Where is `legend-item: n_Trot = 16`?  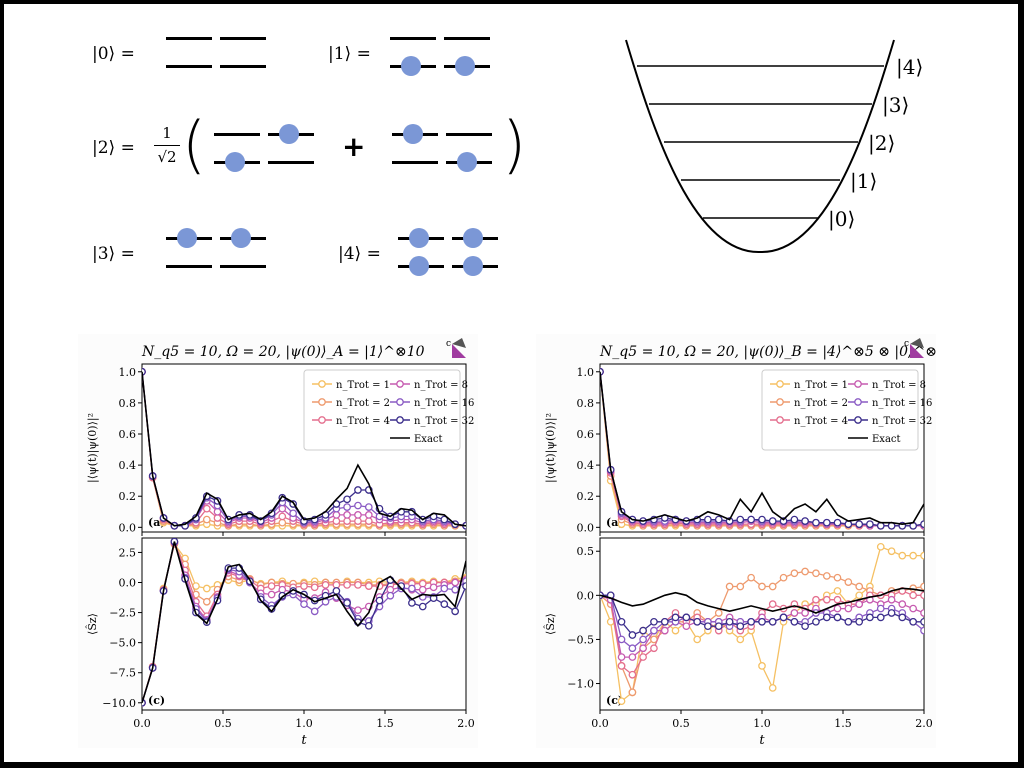
legend-item: n_Trot = 16 is located at coordinates (890, 403).